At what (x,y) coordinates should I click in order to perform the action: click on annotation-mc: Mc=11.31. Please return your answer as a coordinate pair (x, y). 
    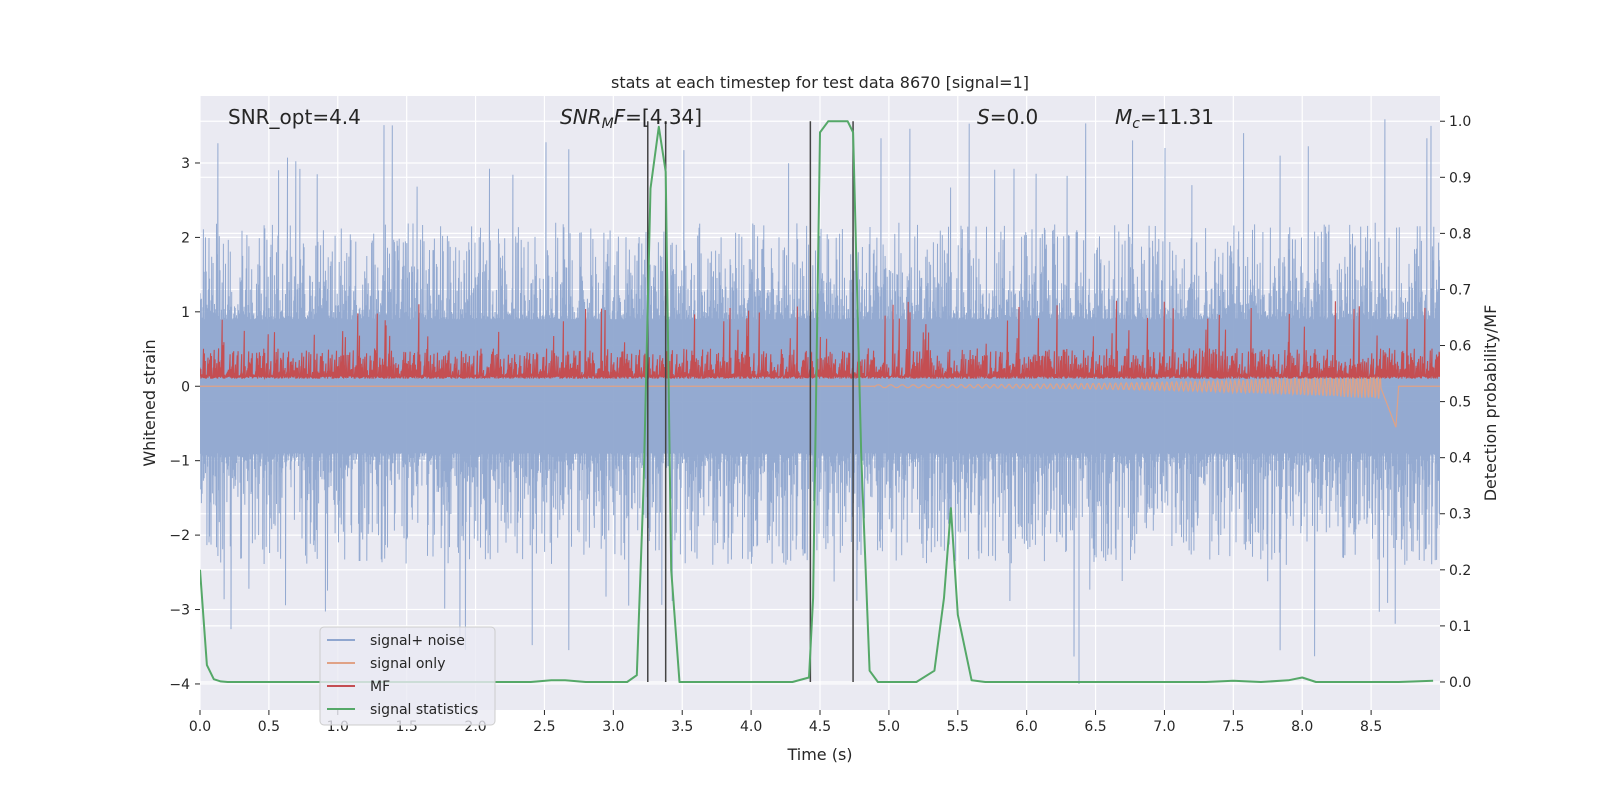
    Looking at the image, I should click on (1164, 118).